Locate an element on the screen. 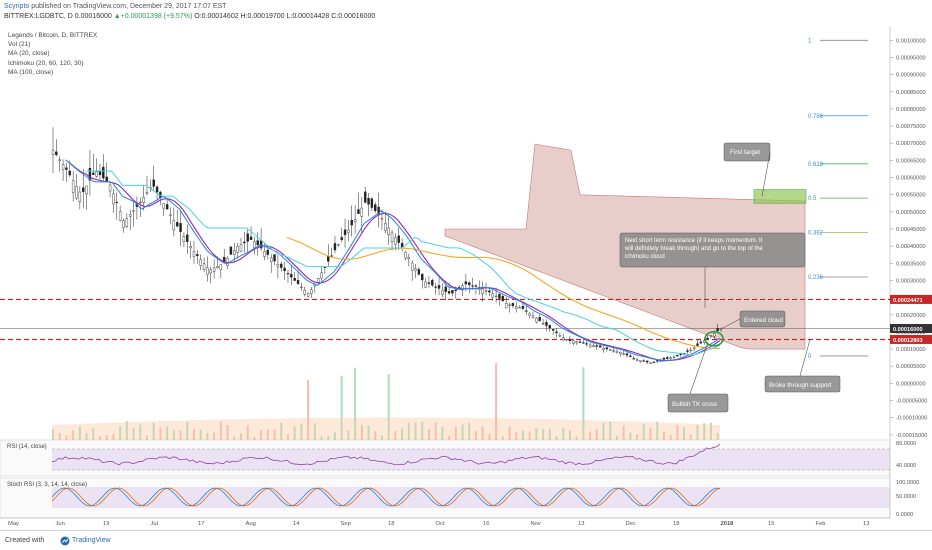 The width and height of the screenshot is (932, 550). legend-ma100: MA (100, close) is located at coordinates (31, 72).